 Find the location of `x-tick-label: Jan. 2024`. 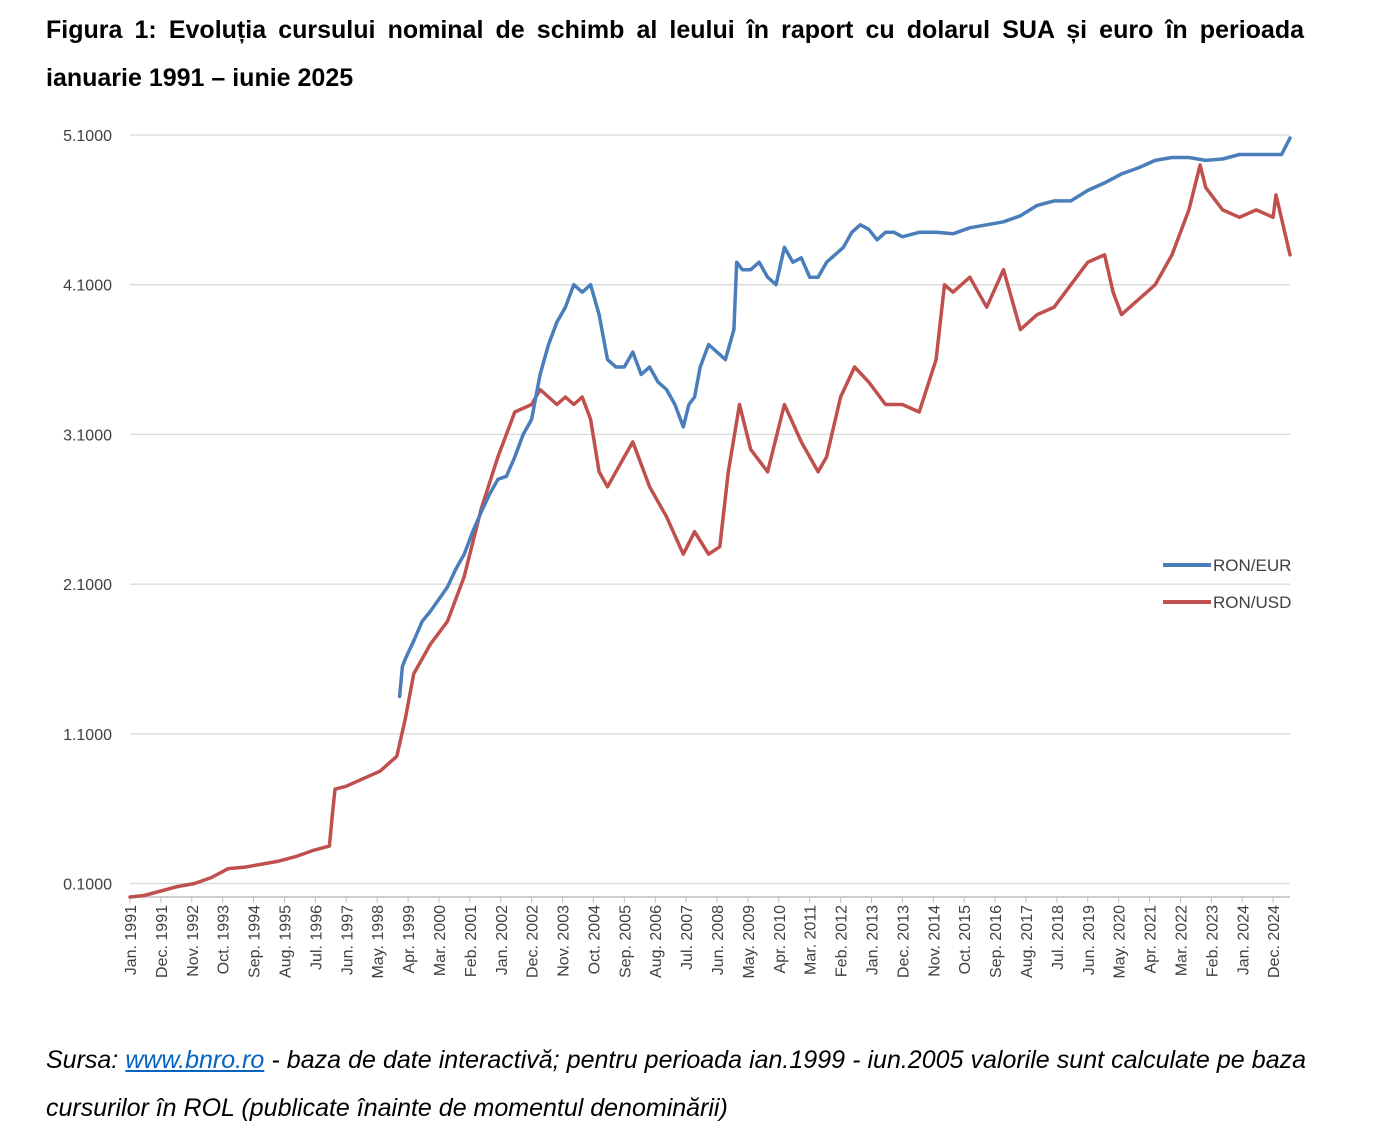

x-tick-label: Jan. 2024 is located at coordinates (1243, 940).